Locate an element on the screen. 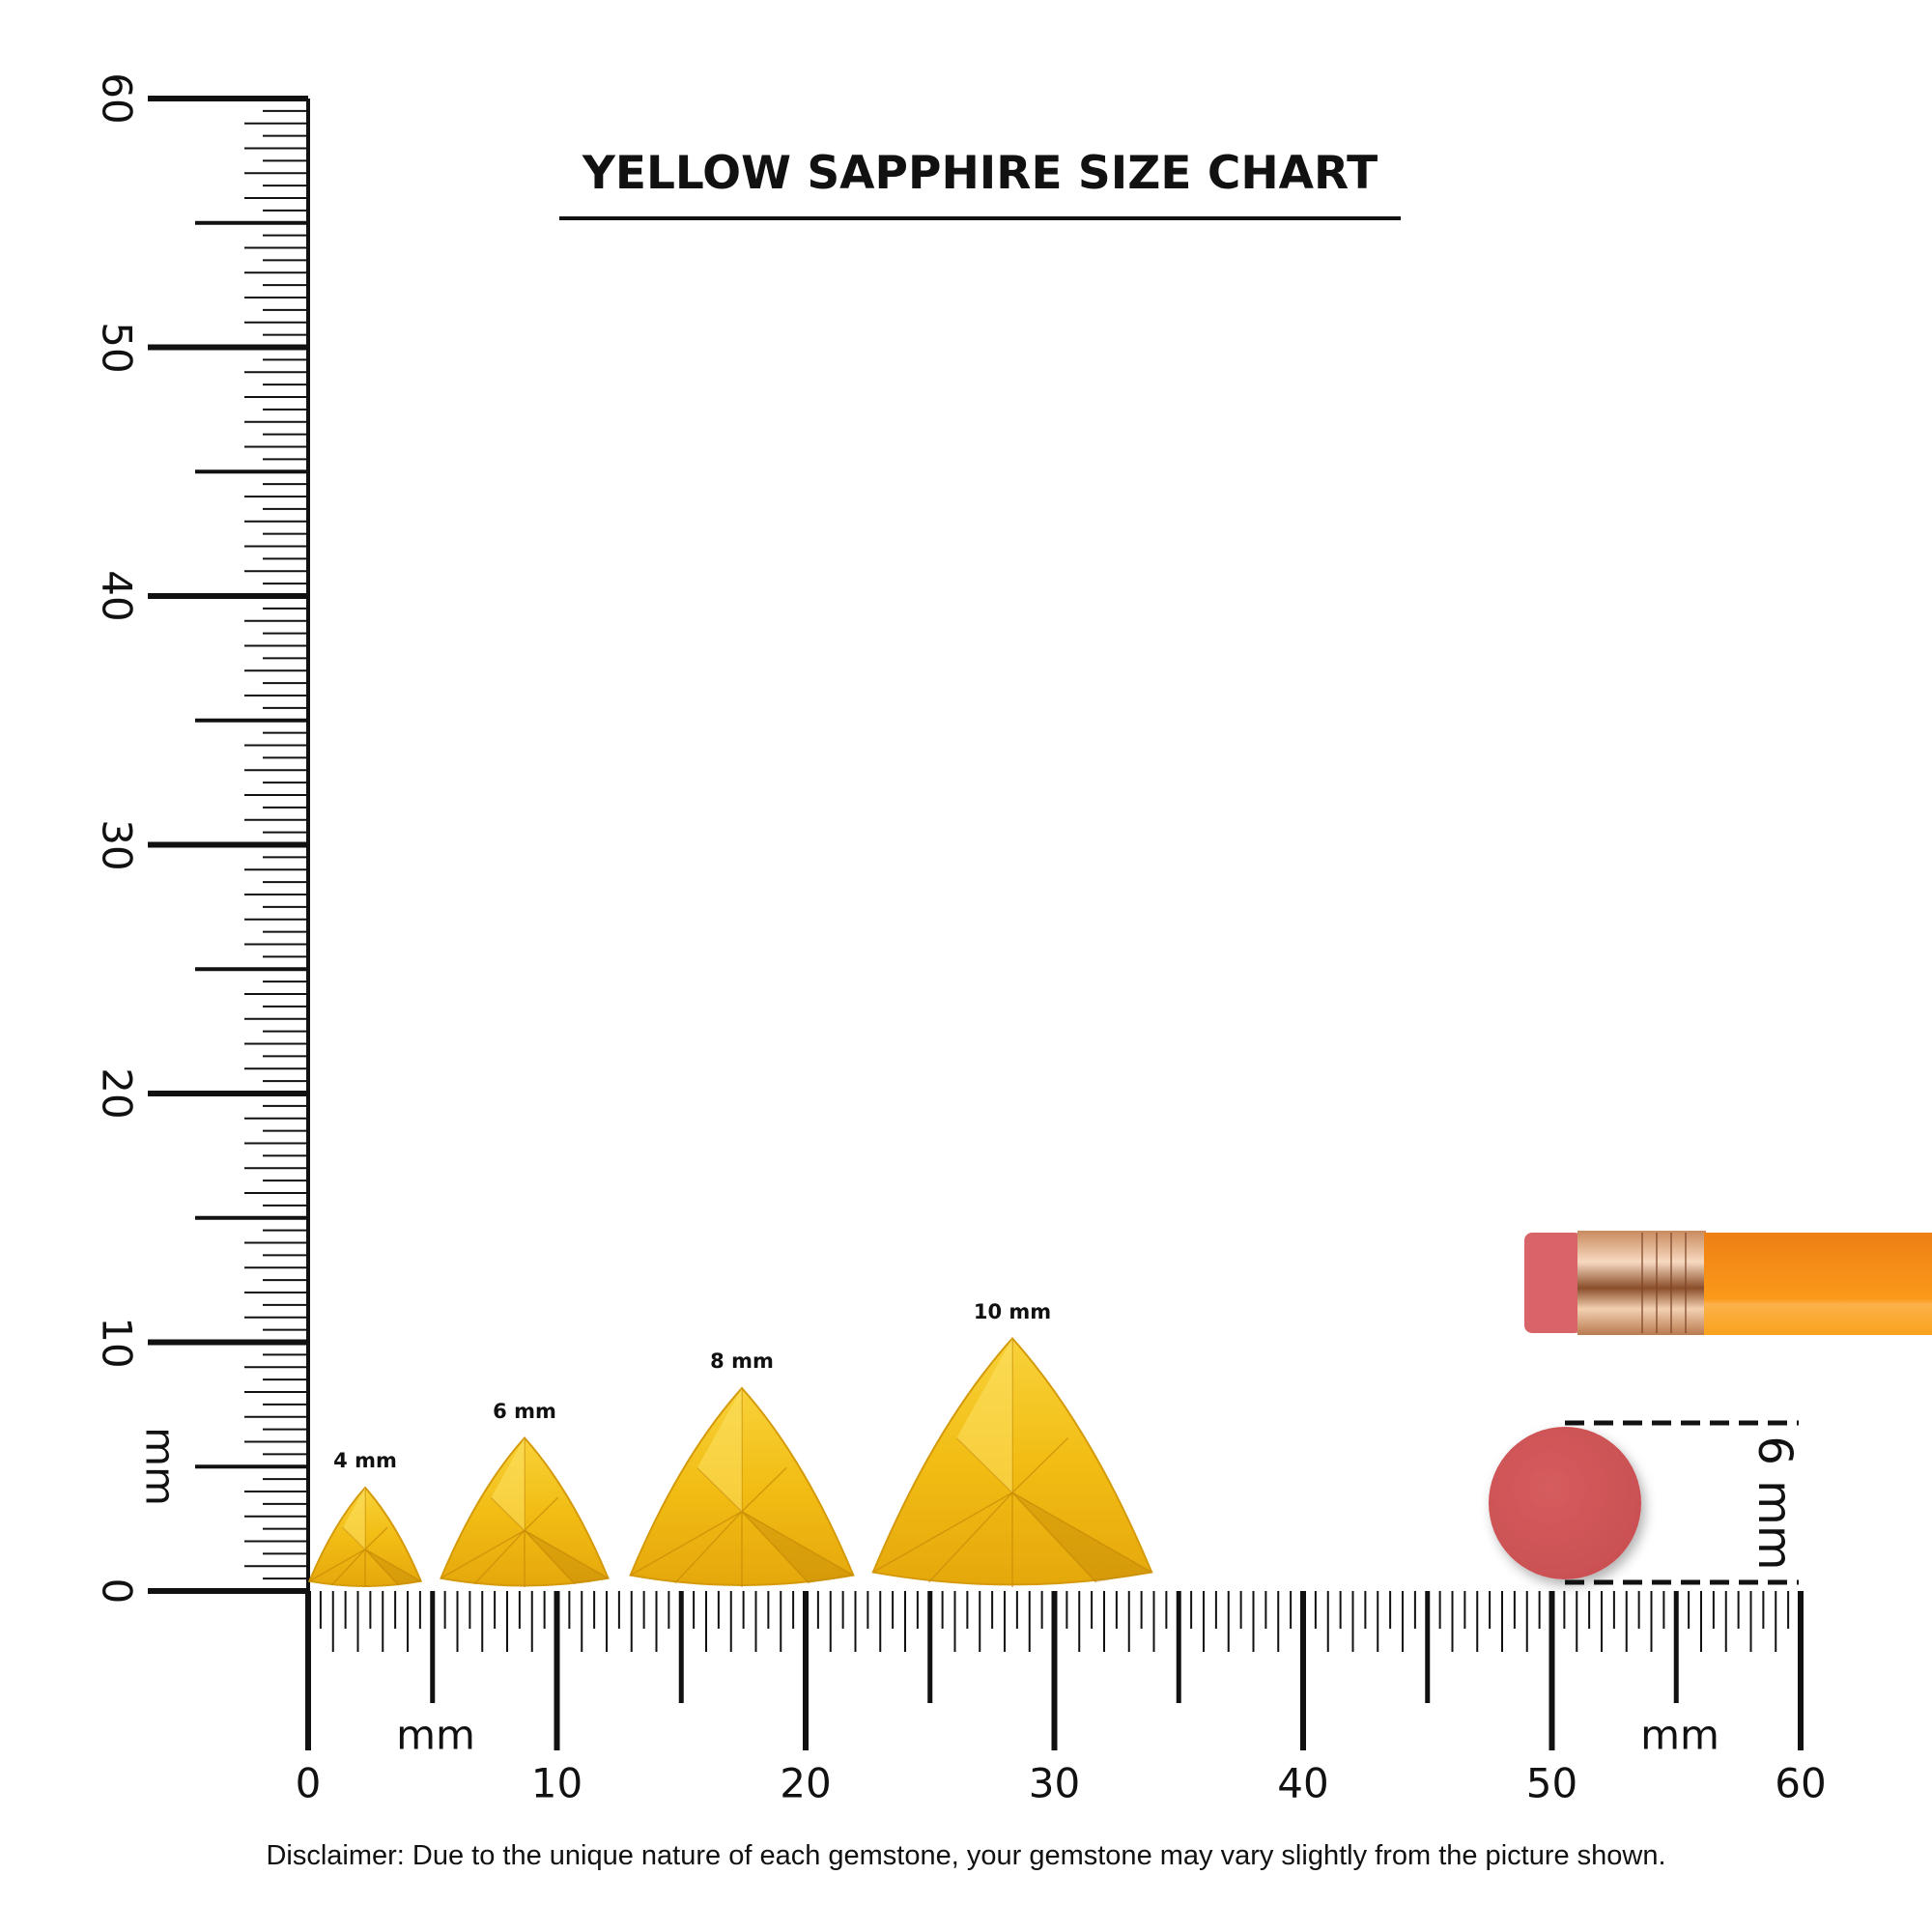  gem-8mm is located at coordinates (742, 1486).